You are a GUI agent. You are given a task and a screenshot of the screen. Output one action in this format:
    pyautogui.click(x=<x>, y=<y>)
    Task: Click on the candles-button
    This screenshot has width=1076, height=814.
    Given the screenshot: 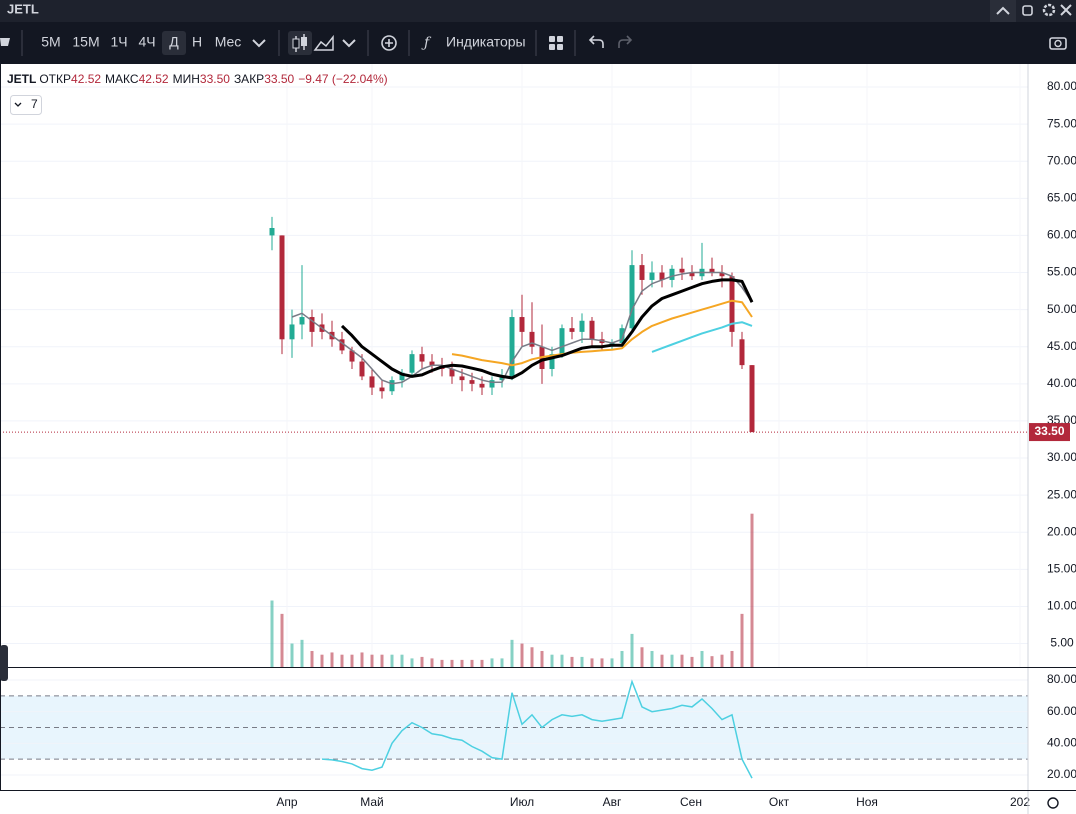 What is the action you would take?
    pyautogui.click(x=300, y=43)
    